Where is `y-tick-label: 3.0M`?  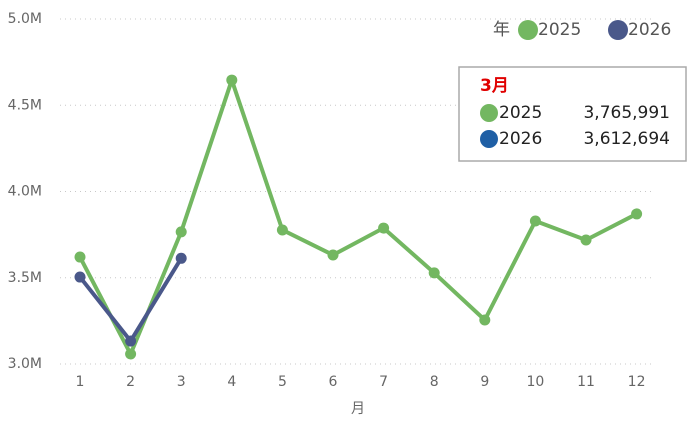
y-tick-label: 3.0M is located at coordinates (25, 364).